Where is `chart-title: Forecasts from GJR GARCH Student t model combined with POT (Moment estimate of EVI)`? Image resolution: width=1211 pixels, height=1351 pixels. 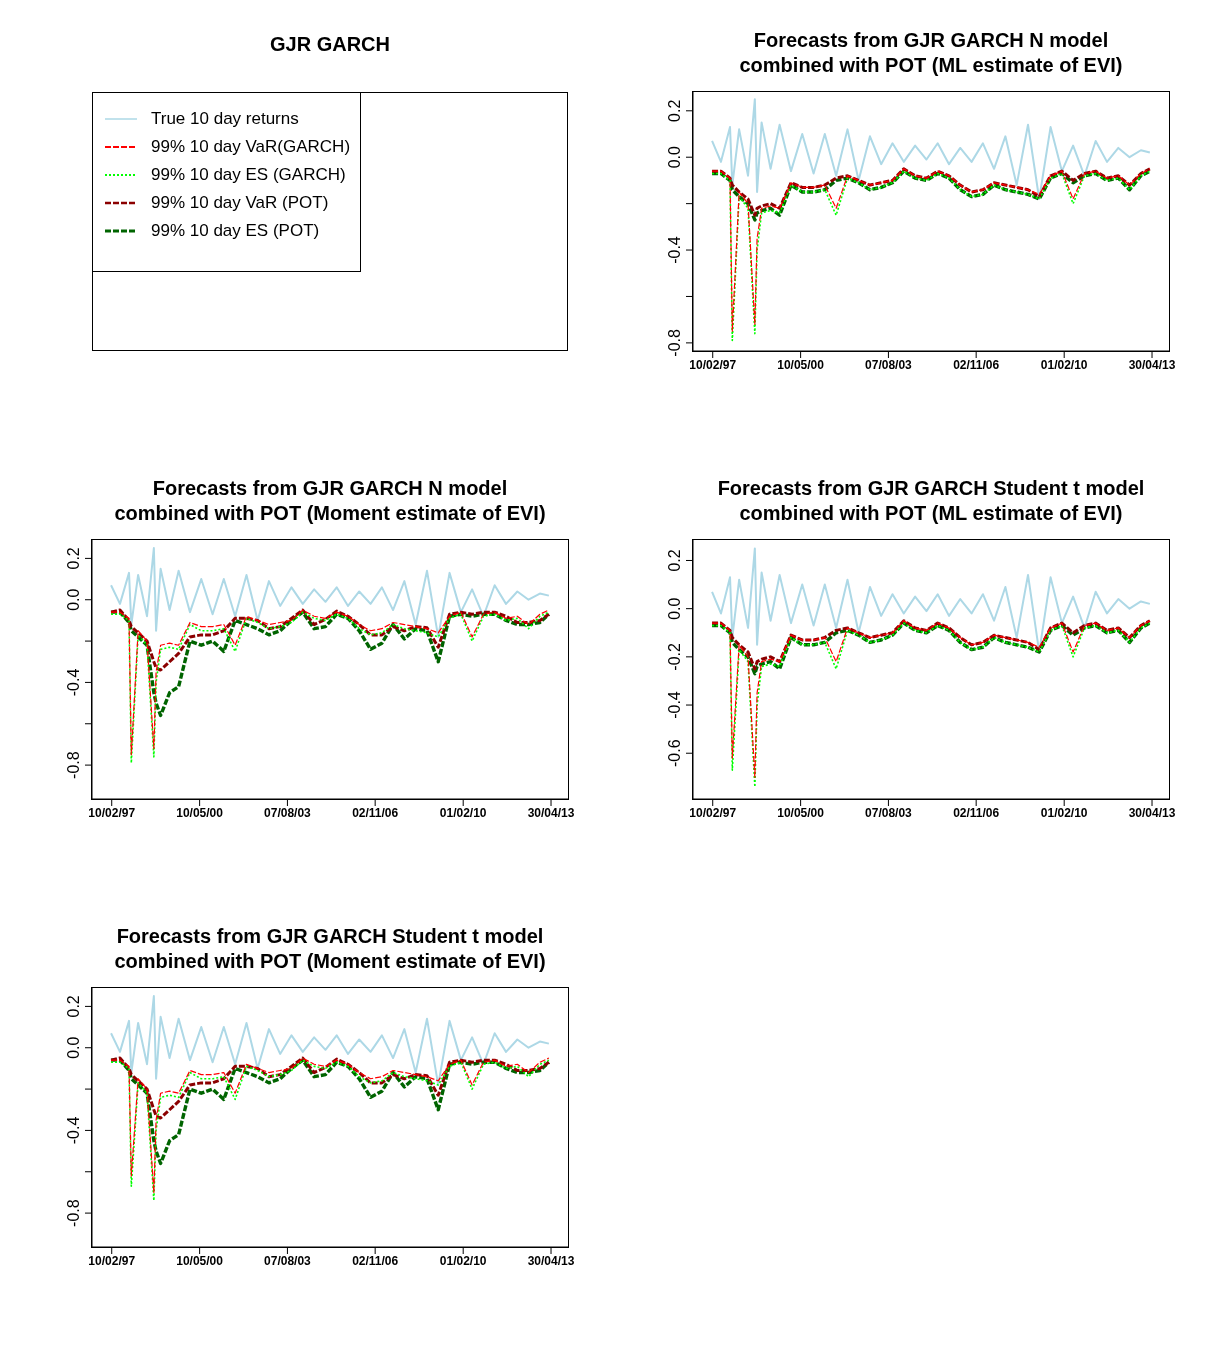
chart-title: Forecasts from GJR GARCH Student t model combined with POT (Moment estimate of EVI) is located at coordinates (330, 949).